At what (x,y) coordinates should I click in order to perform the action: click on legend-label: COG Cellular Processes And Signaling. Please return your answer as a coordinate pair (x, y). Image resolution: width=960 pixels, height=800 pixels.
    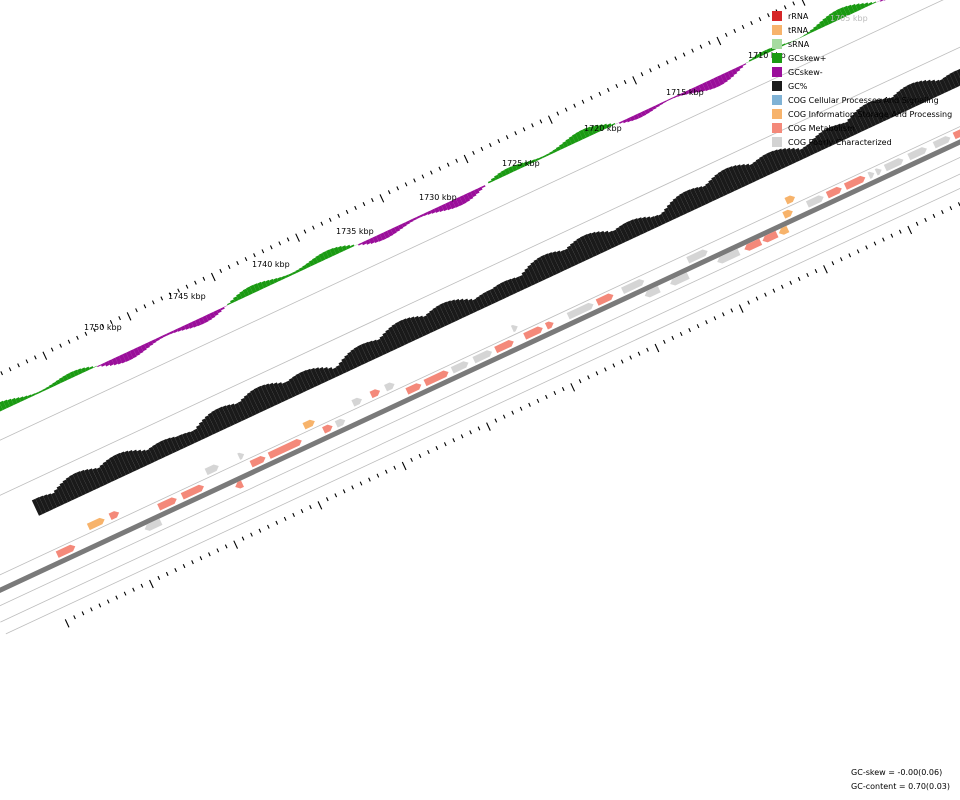
    Looking at the image, I should click on (863, 100).